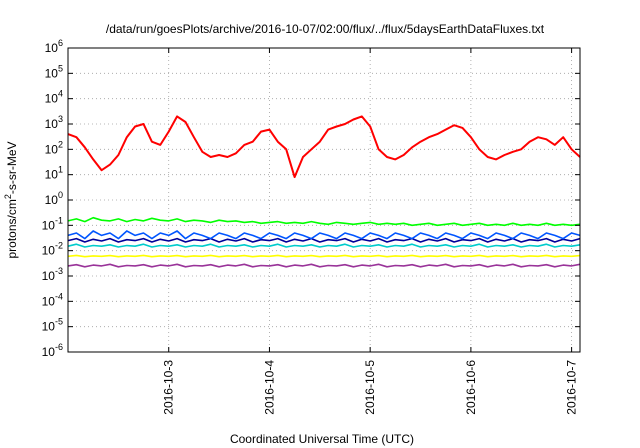 The height and width of the screenshot is (448, 640). What do you see at coordinates (52, 299) in the screenshot?
I see `y-tick-label: 10⁻⁴` at bounding box center [52, 299].